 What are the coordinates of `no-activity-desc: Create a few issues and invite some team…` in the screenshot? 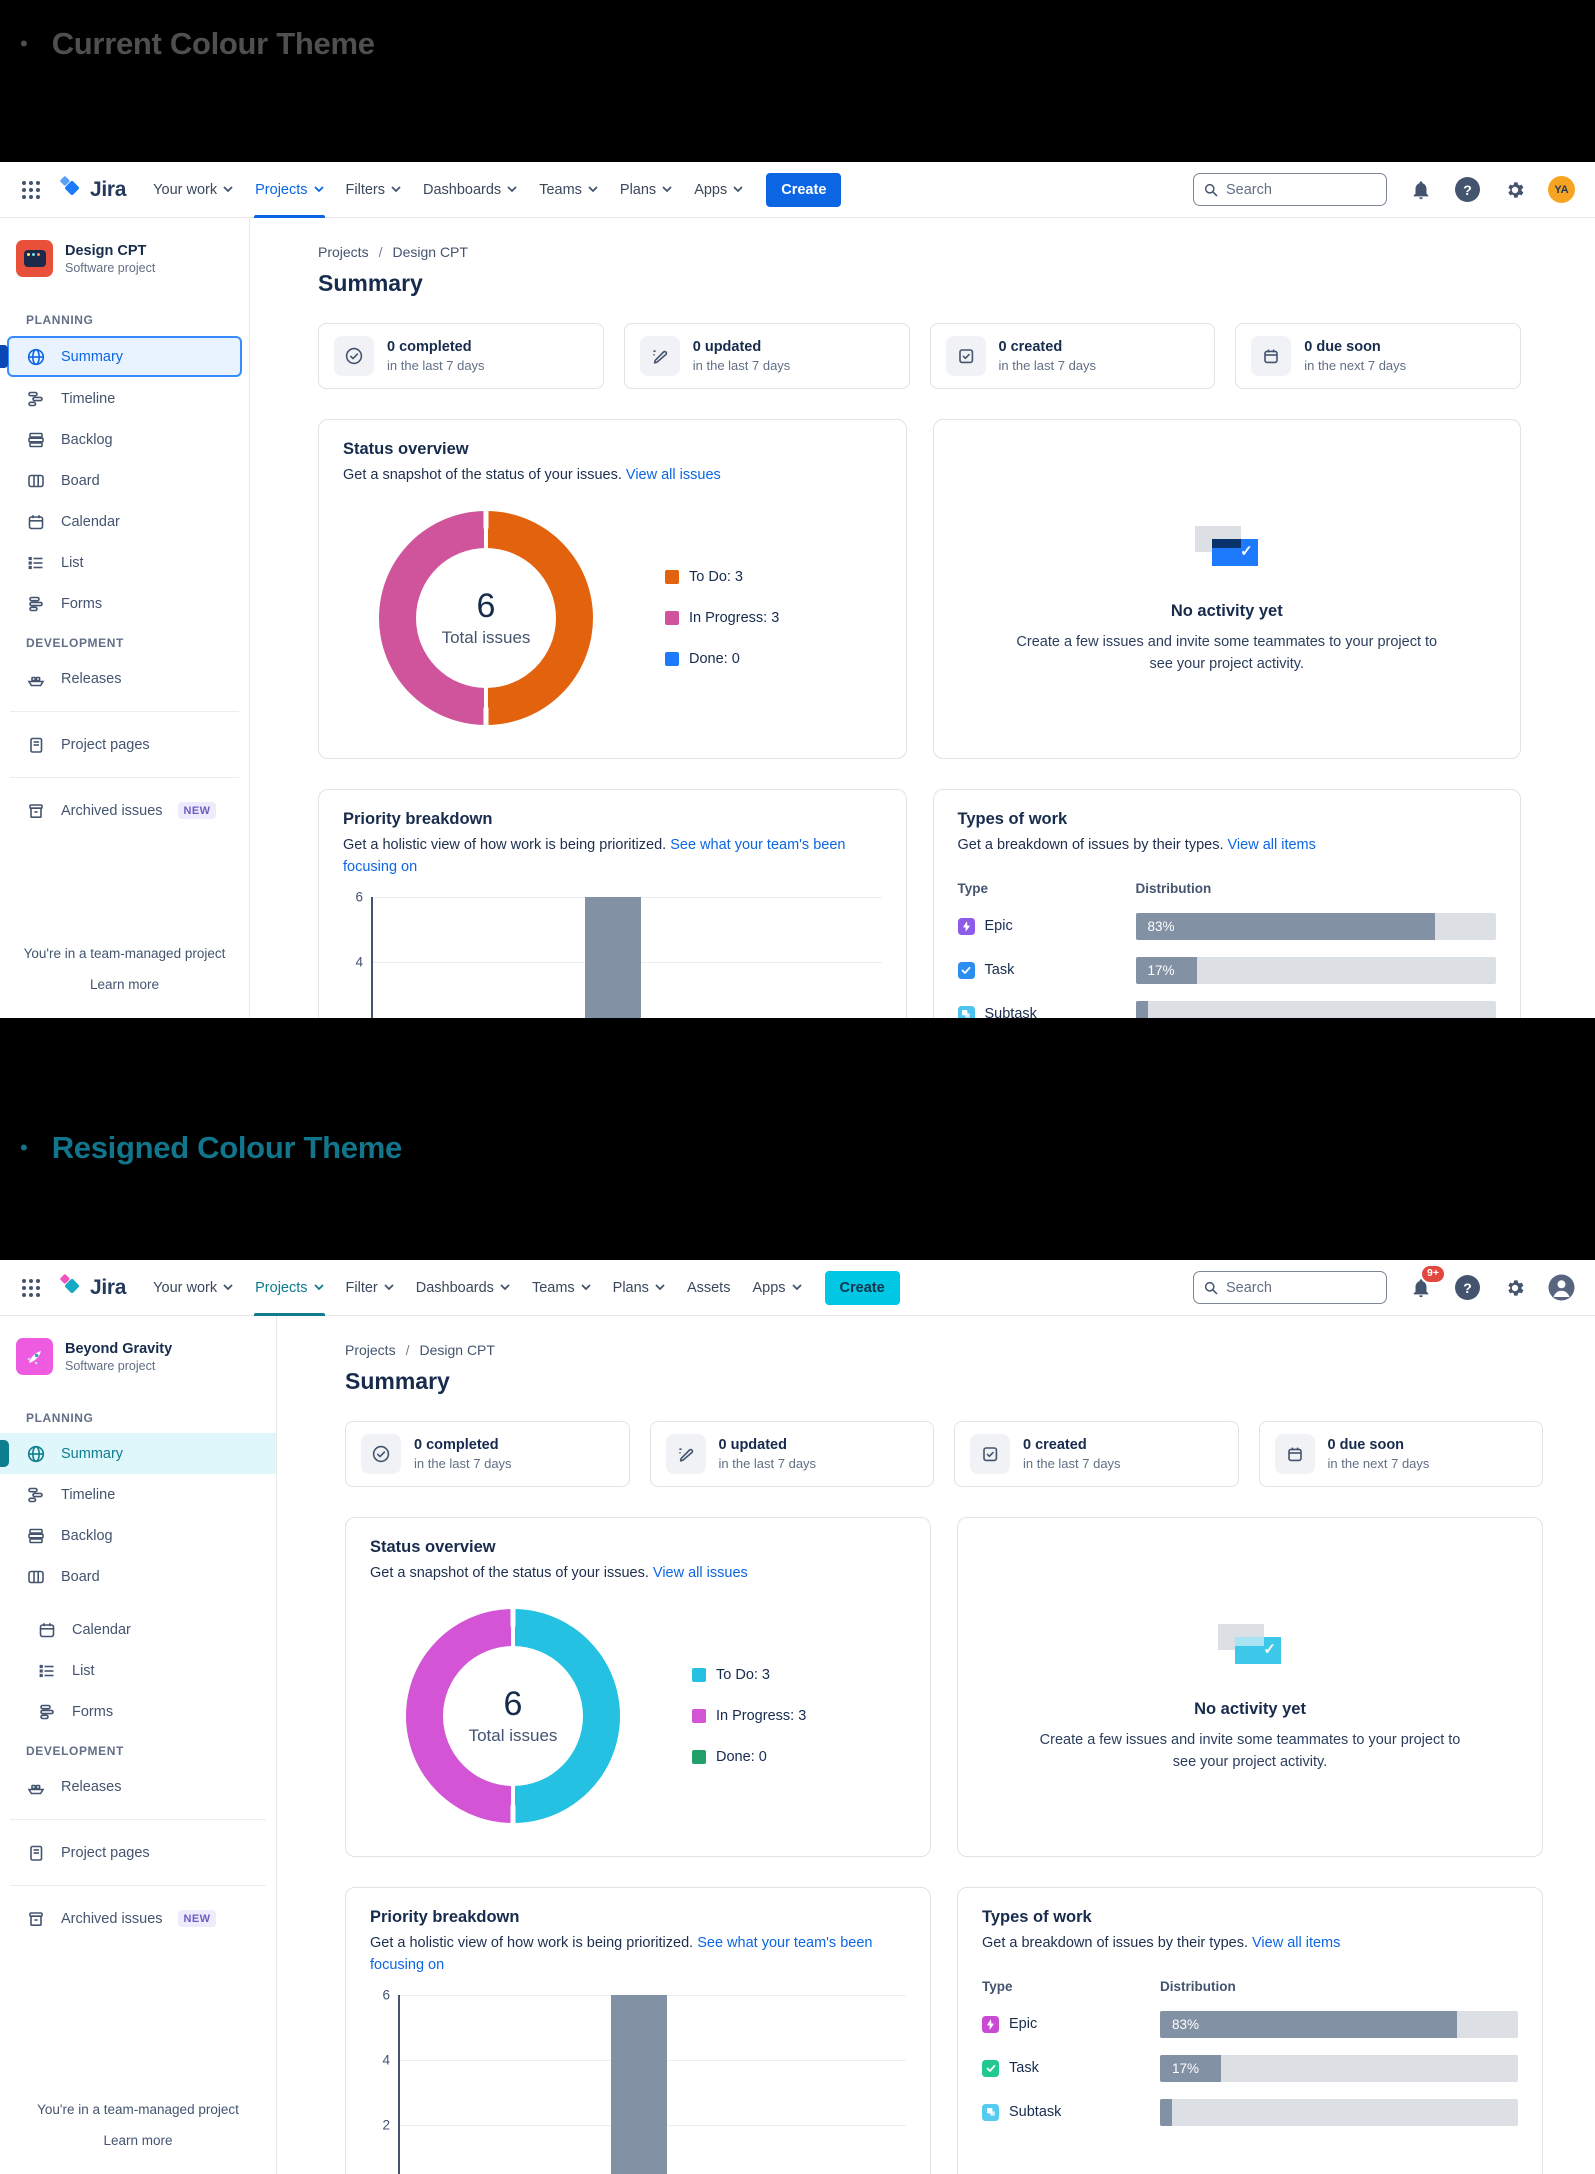 It's located at (1250, 1751).